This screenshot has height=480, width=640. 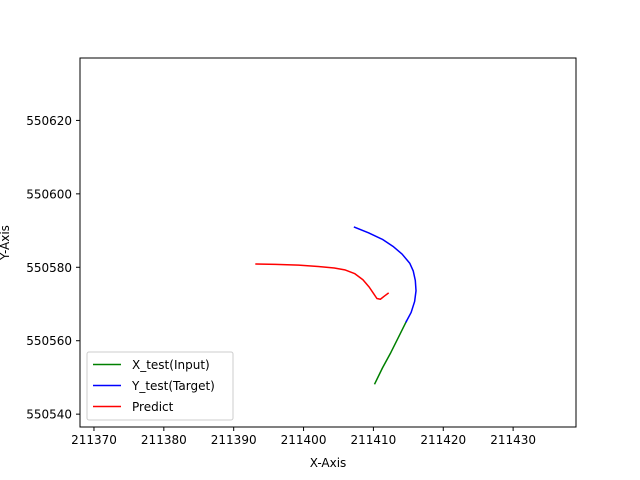 I want to click on y-tick-label: 550600, so click(x=49, y=194).